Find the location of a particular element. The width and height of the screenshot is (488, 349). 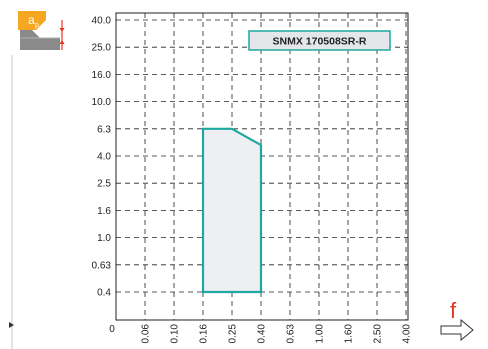

x-tick-label: 0.40 is located at coordinates (262, 334).